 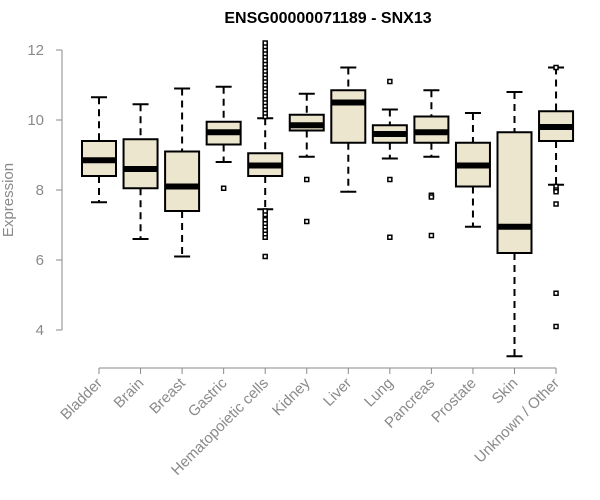 I want to click on y-axis-label: Expression, so click(x=8, y=200).